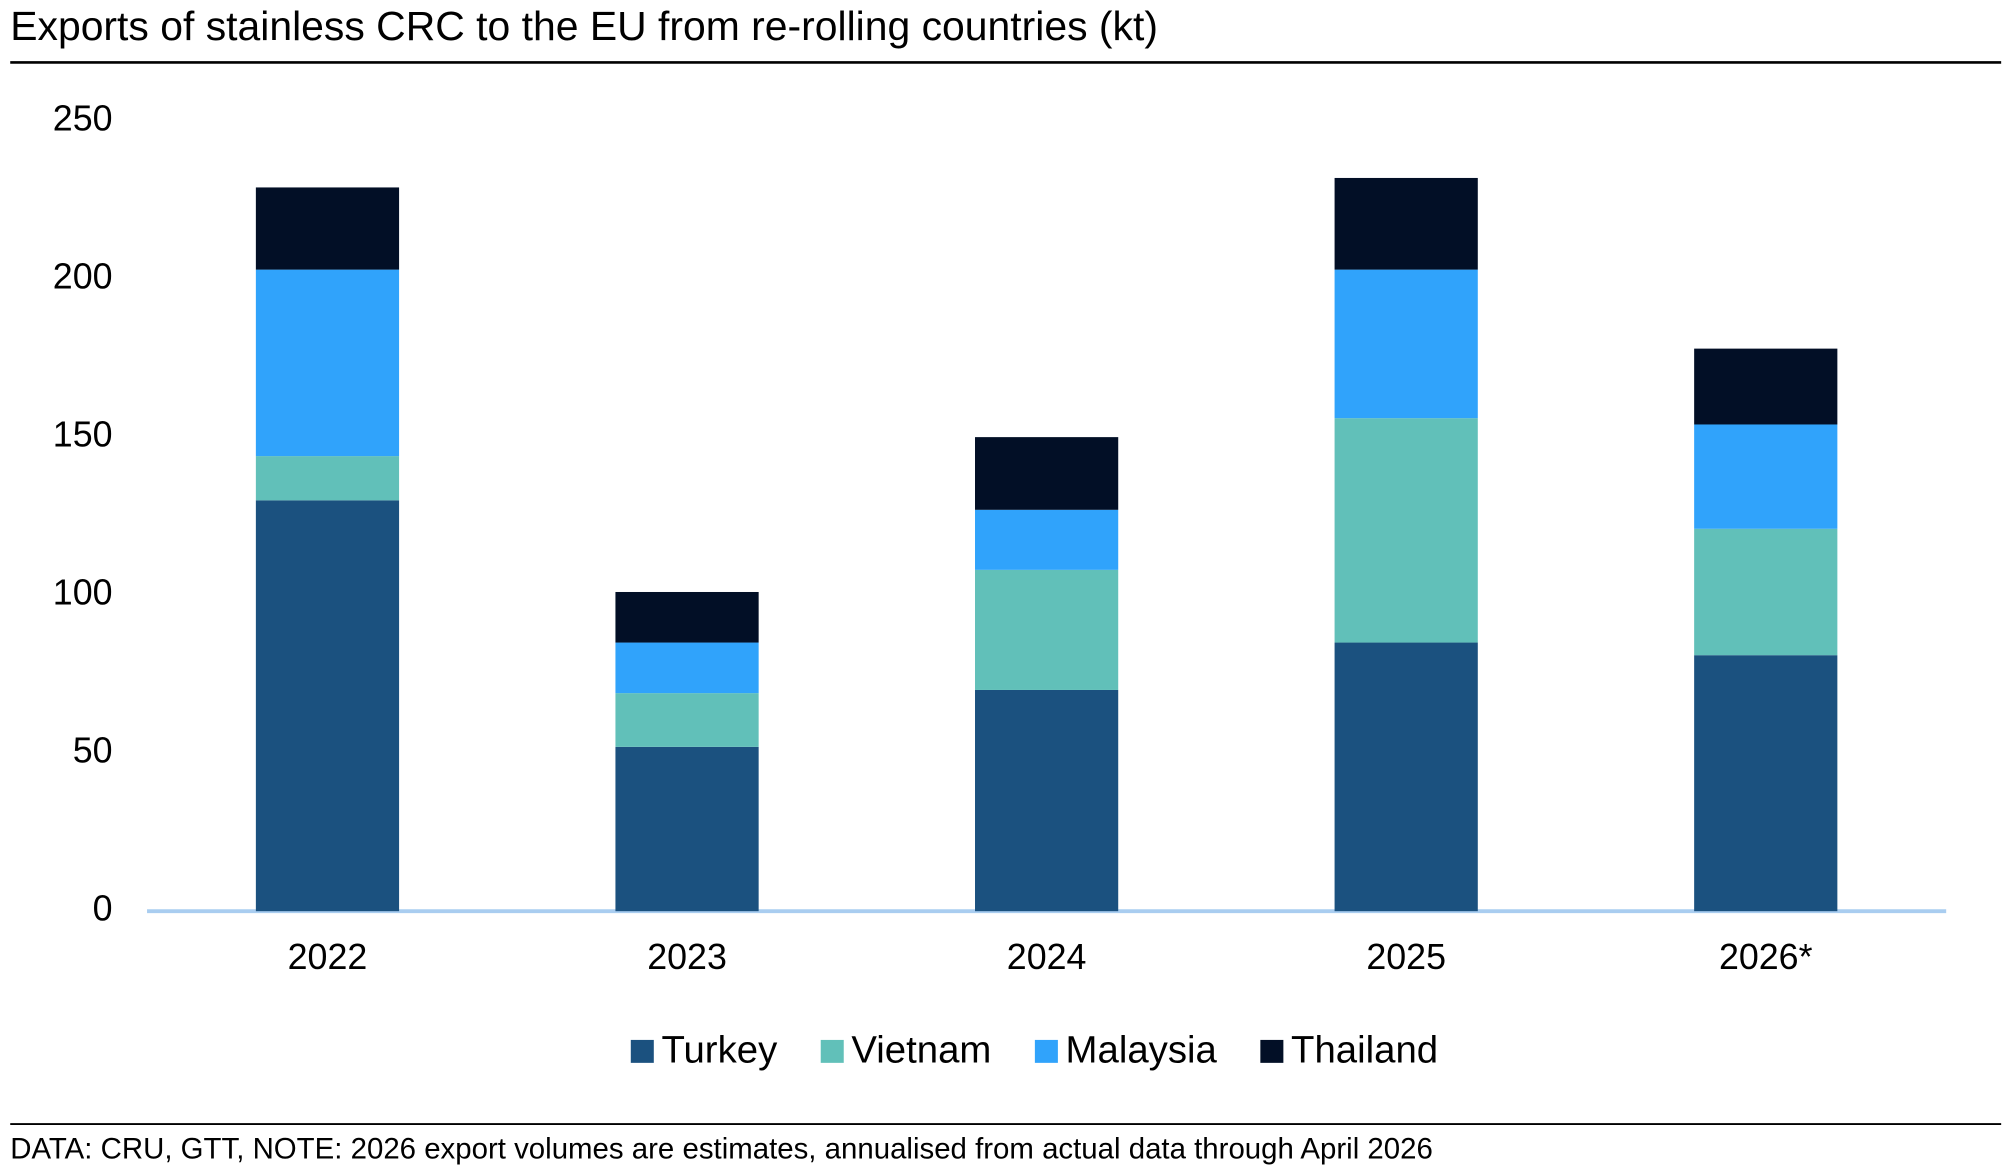  I want to click on x-tick-label: 2026*, so click(1766, 957).